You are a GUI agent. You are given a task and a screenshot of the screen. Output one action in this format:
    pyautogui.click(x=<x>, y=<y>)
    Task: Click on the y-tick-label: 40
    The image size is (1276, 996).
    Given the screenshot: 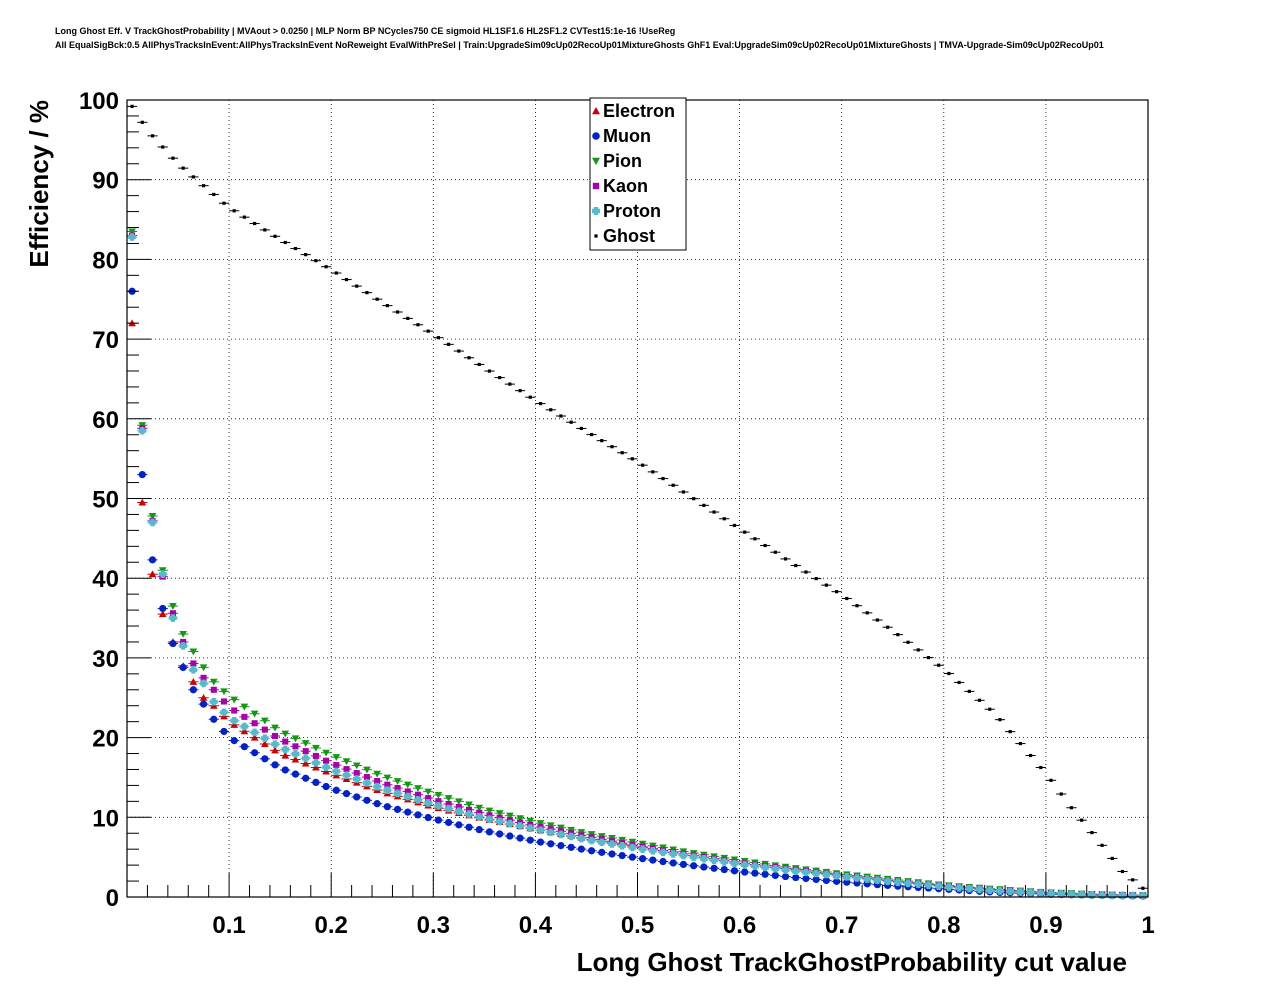 What is the action you would take?
    pyautogui.click(x=105, y=579)
    